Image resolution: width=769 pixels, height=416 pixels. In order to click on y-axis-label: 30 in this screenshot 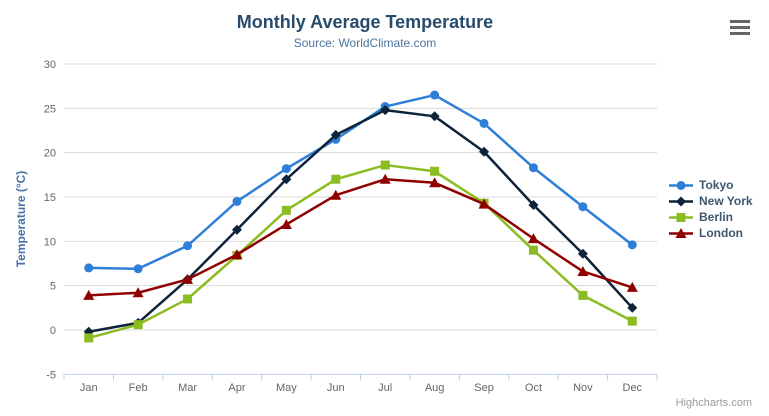, I will do `click(50, 65)`.